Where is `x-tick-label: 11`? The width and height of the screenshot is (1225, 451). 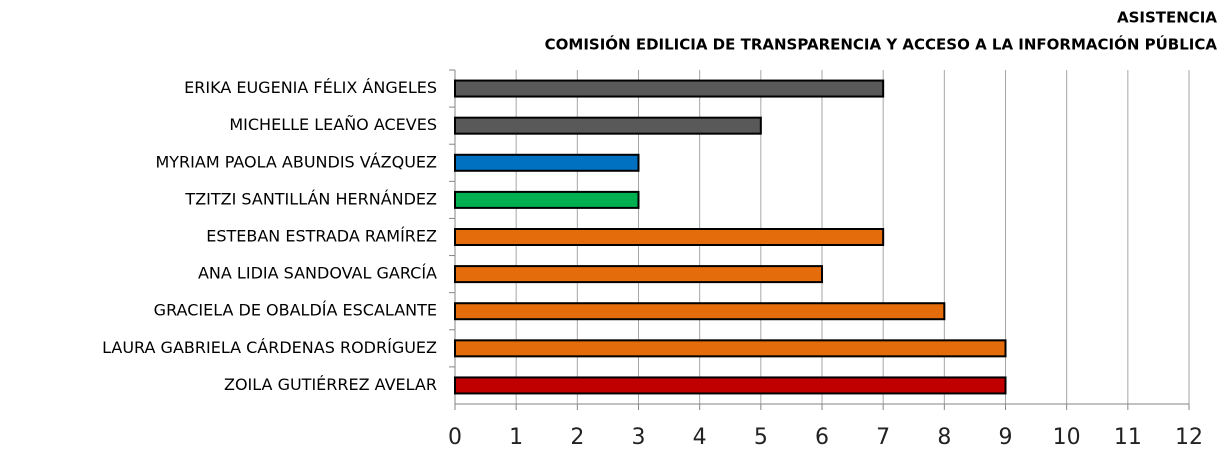
x-tick-label: 11 is located at coordinates (1128, 437).